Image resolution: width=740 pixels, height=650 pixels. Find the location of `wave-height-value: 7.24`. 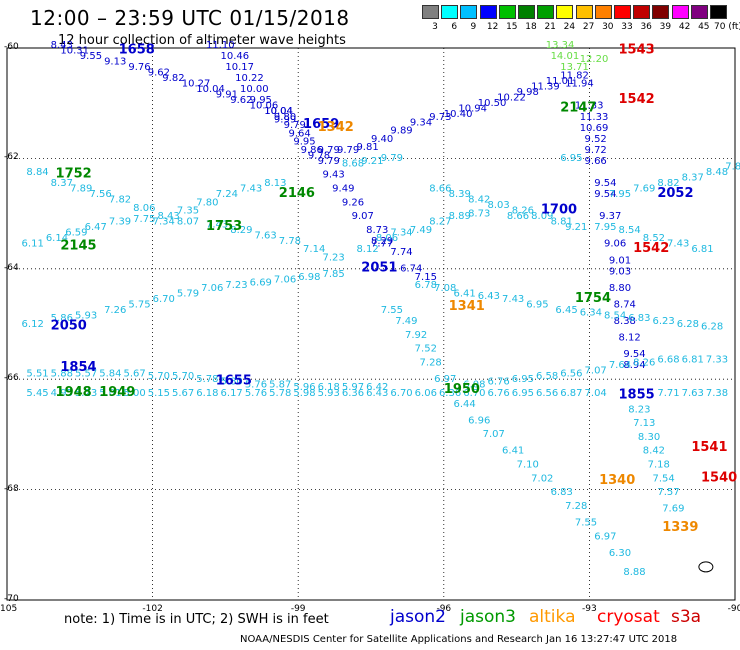

wave-height-value: 7.24 is located at coordinates (227, 194).